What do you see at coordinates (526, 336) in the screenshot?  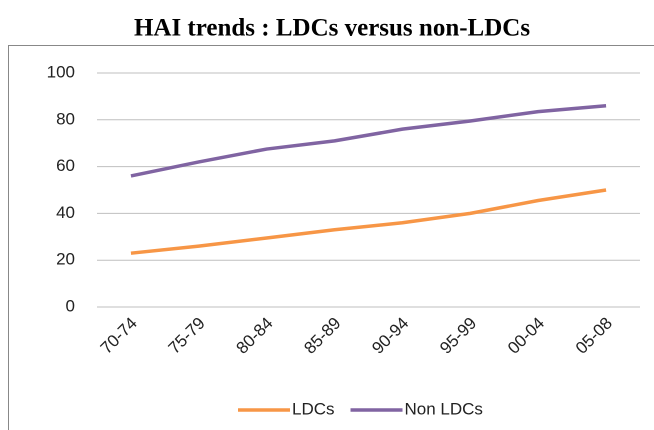 I see `x-tick-label: 00-04` at bounding box center [526, 336].